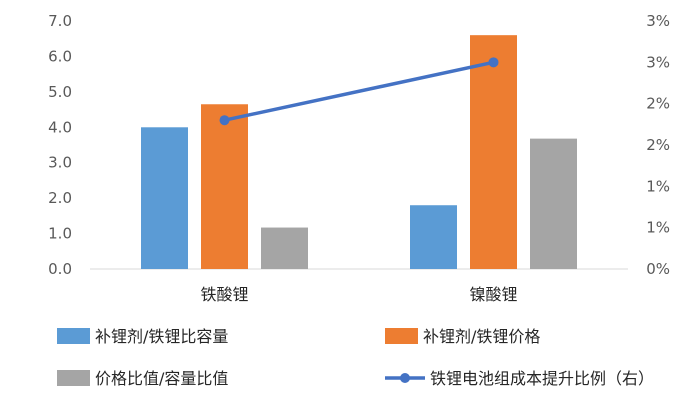 The width and height of the screenshot is (700, 411). Describe the element at coordinates (60, 163) in the screenshot. I see `left-tick-label: 3.0` at that location.